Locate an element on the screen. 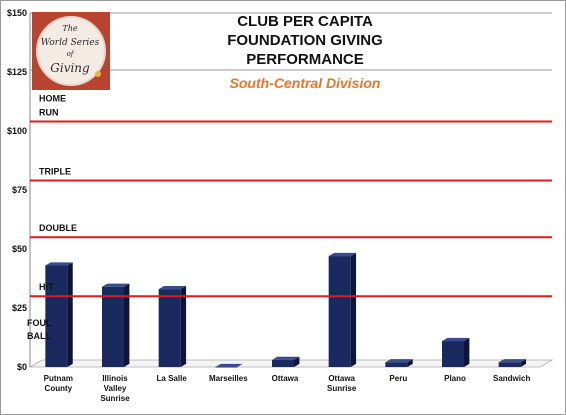 The image size is (566, 415). y-tick-label: $75 is located at coordinates (19, 190).